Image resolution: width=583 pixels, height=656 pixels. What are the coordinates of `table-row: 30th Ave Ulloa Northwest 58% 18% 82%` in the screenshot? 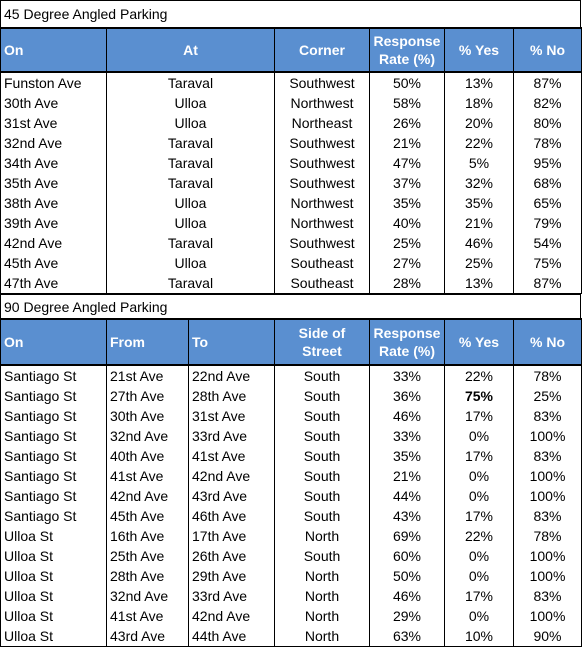 It's located at (291, 103).